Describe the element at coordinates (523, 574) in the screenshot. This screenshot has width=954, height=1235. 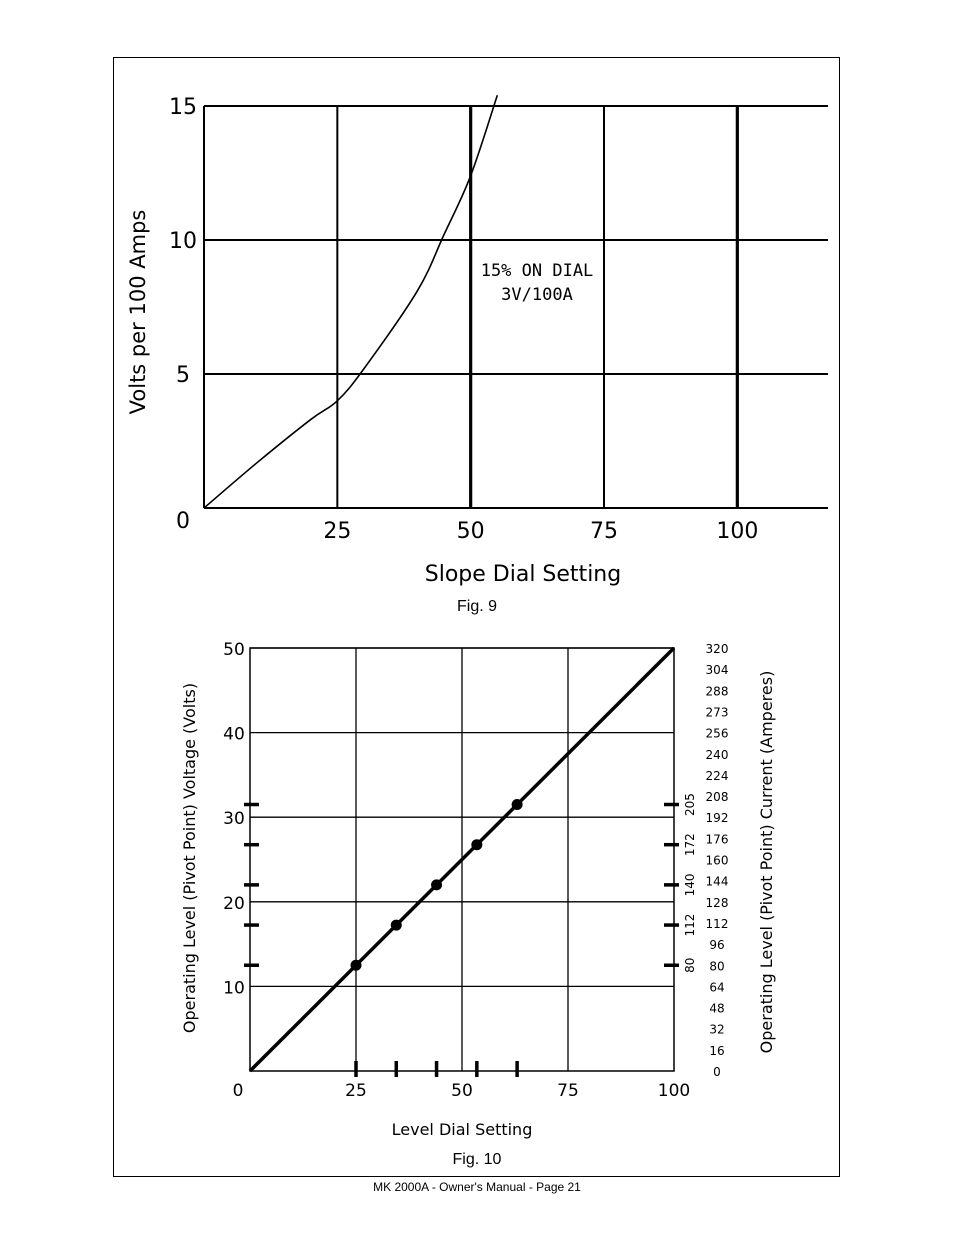
I see `fig9-x-axis-title: Slope Dial Setting` at that location.